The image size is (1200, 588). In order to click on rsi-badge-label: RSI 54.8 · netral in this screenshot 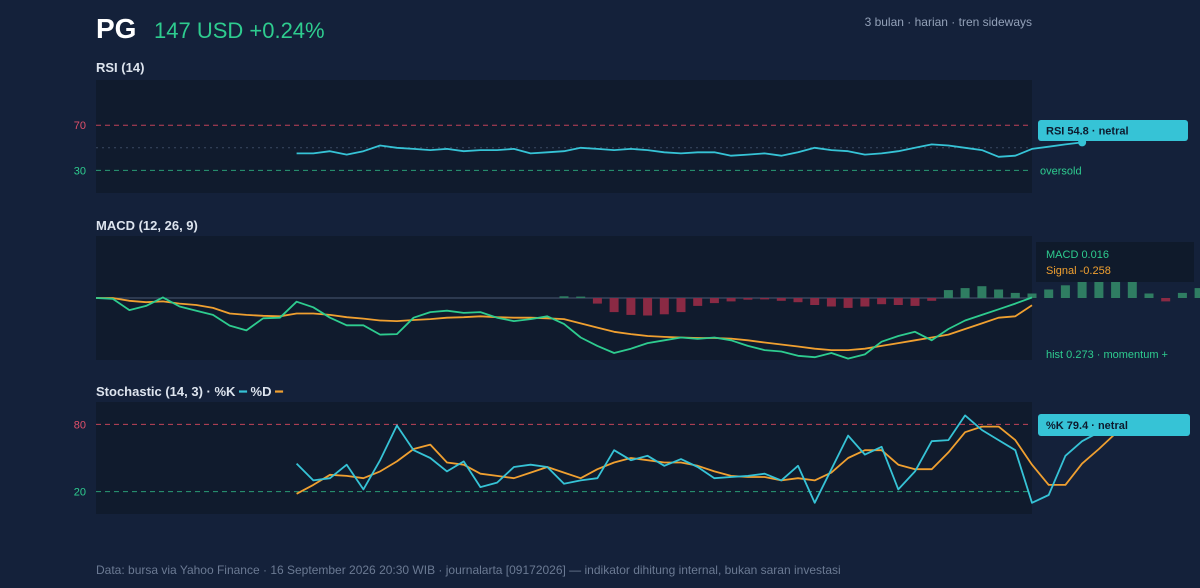, I will do `click(1087, 132)`.